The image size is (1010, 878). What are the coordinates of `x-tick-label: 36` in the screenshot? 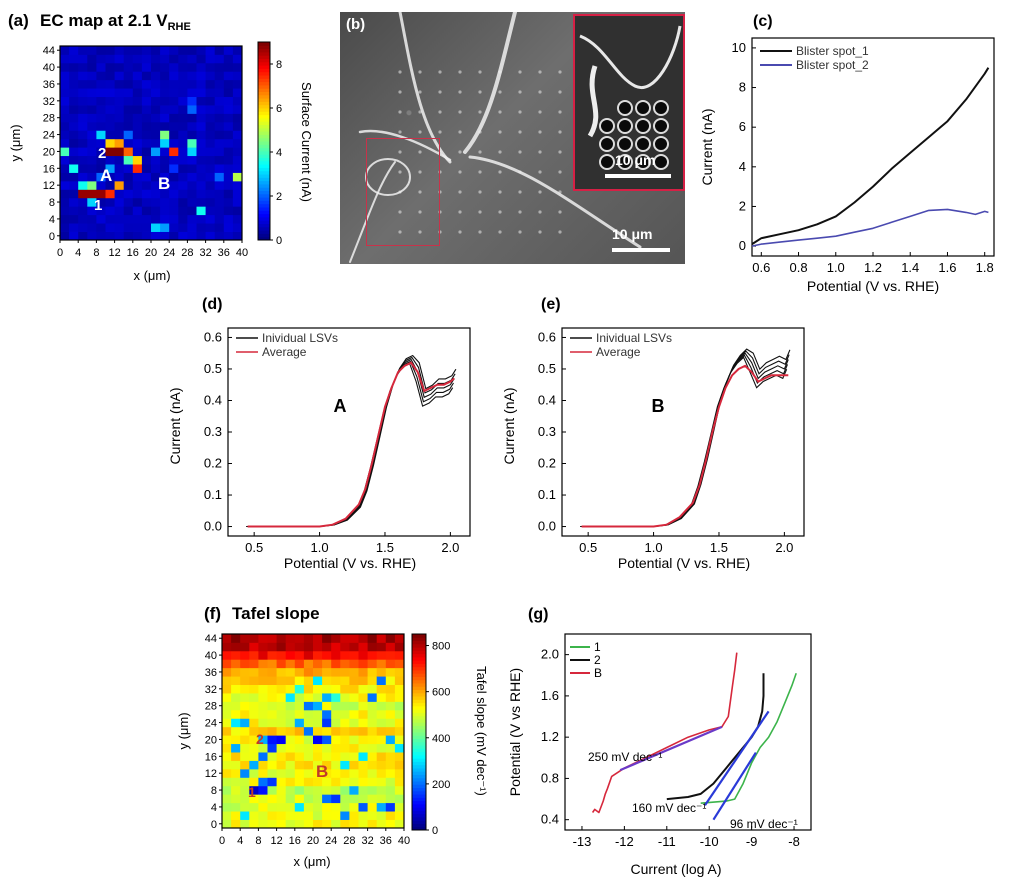 It's located at (224, 253).